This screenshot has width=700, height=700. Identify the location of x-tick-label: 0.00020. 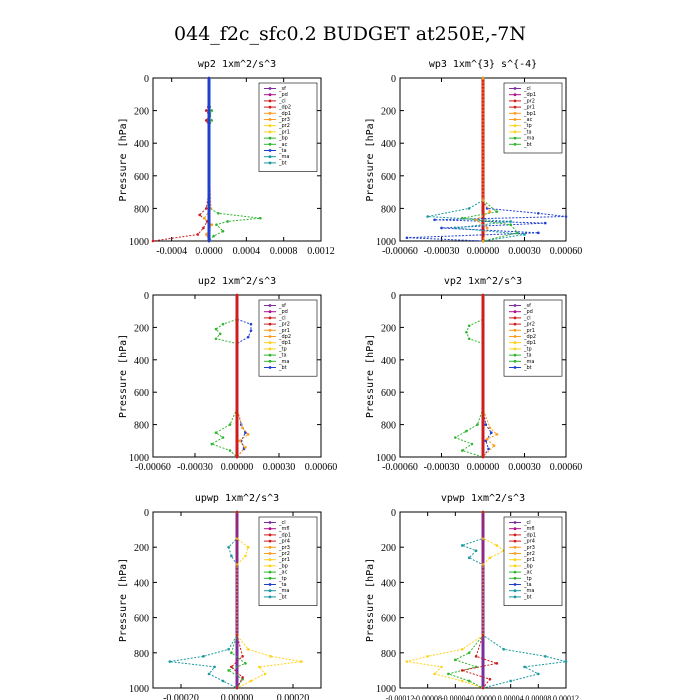
(293, 696).